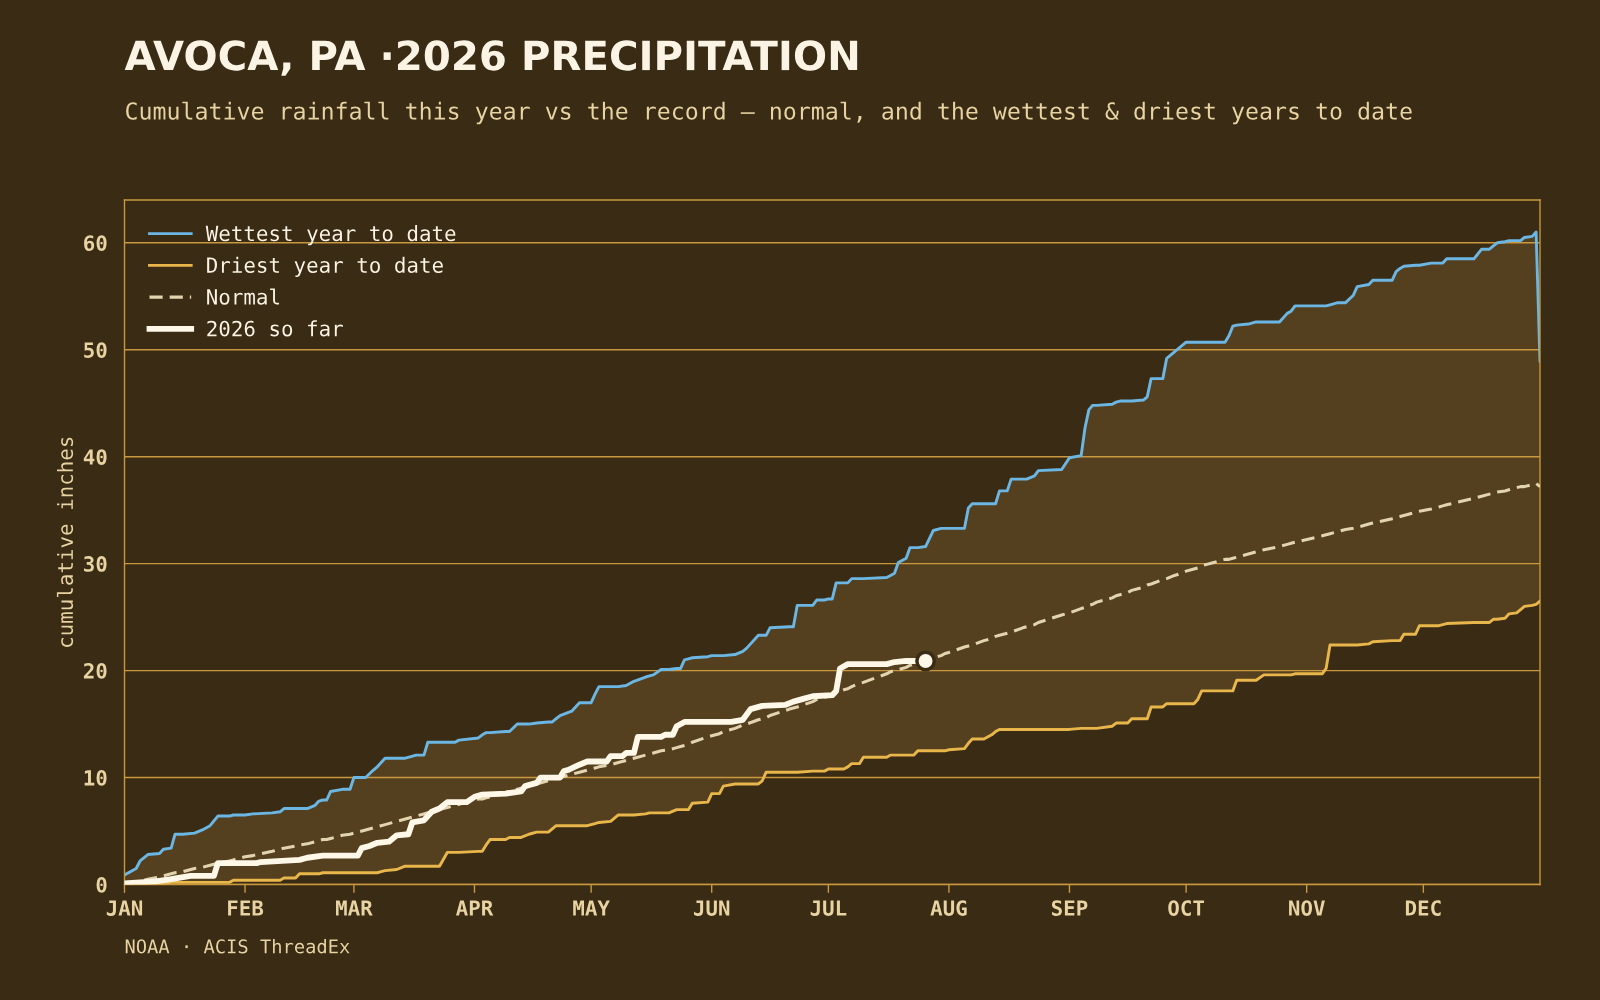 The width and height of the screenshot is (1600, 1000). Describe the element at coordinates (948, 908) in the screenshot. I see `x-tick-label: AUG` at that location.